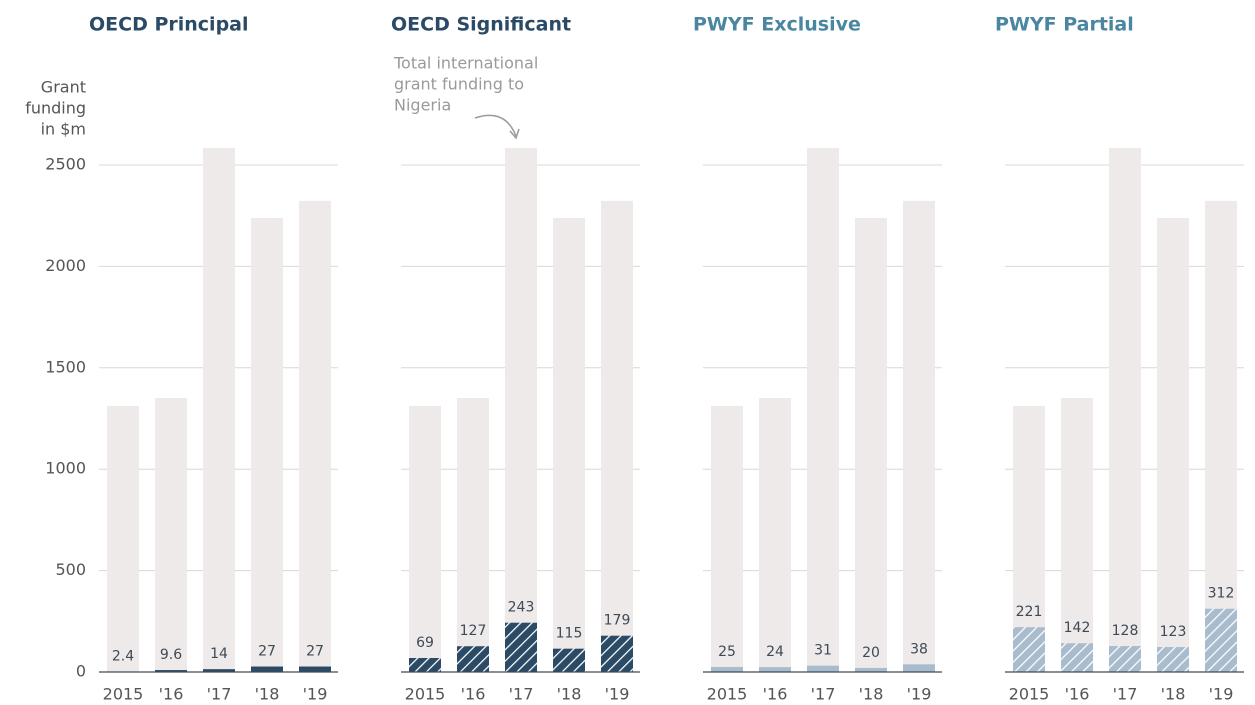 This screenshot has height=705, width=1255. Describe the element at coordinates (55, 108) in the screenshot. I see `y-axis-label: funding` at that location.